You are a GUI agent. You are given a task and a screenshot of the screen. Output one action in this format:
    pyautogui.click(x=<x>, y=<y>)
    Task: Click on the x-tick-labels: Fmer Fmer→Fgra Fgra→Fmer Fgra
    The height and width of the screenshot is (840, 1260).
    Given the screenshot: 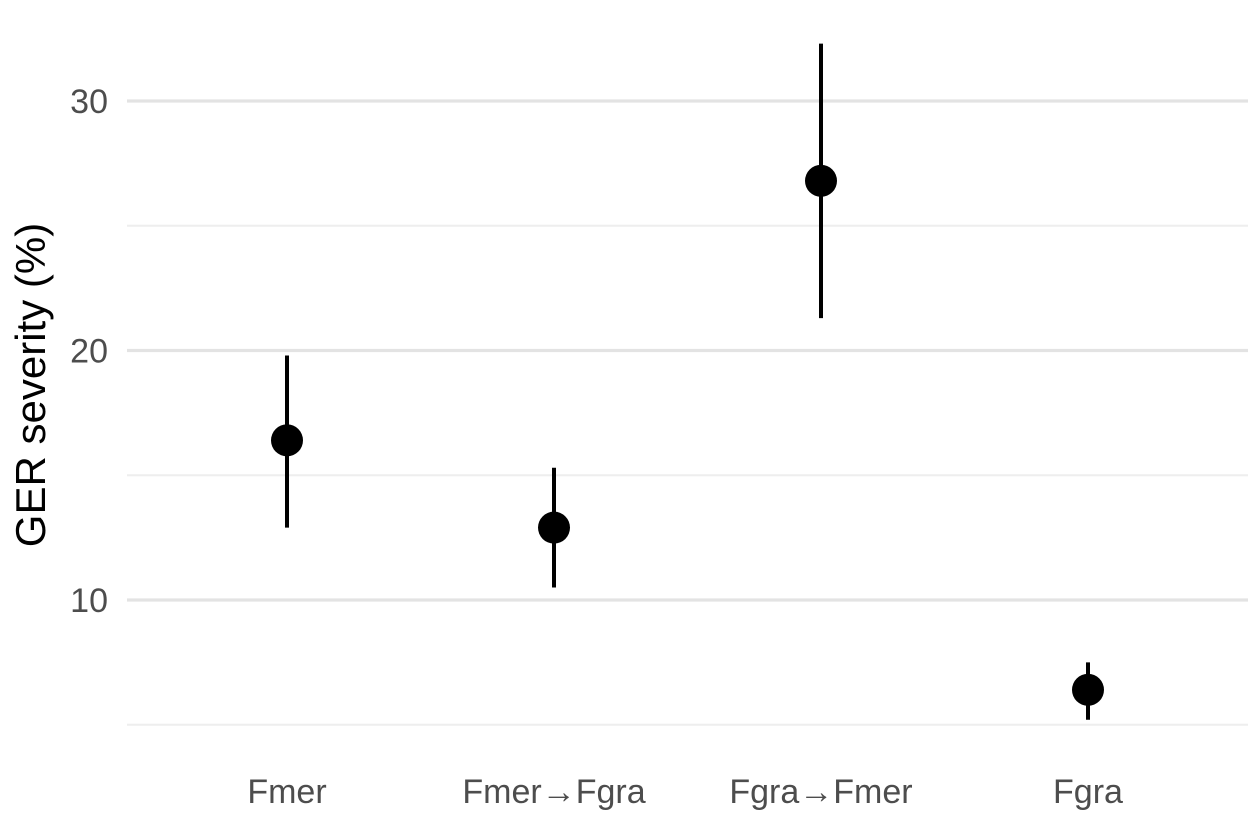 What is the action you would take?
    pyautogui.click(x=685, y=792)
    